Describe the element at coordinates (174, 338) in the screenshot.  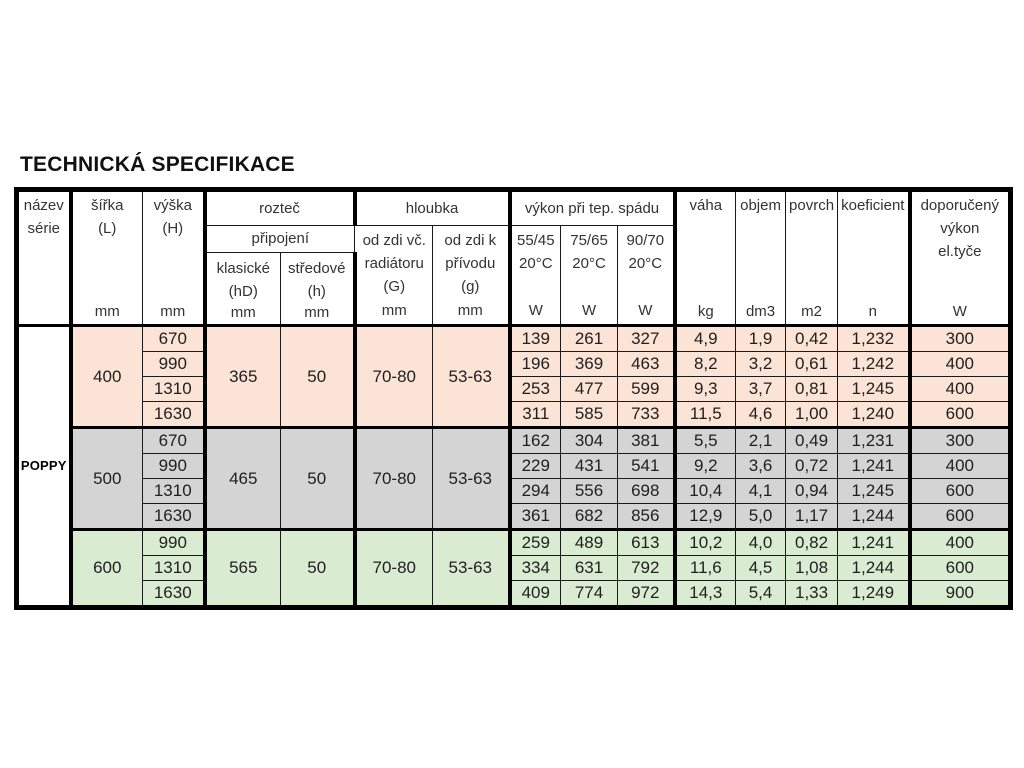
I see `cell-height: 670` at that location.